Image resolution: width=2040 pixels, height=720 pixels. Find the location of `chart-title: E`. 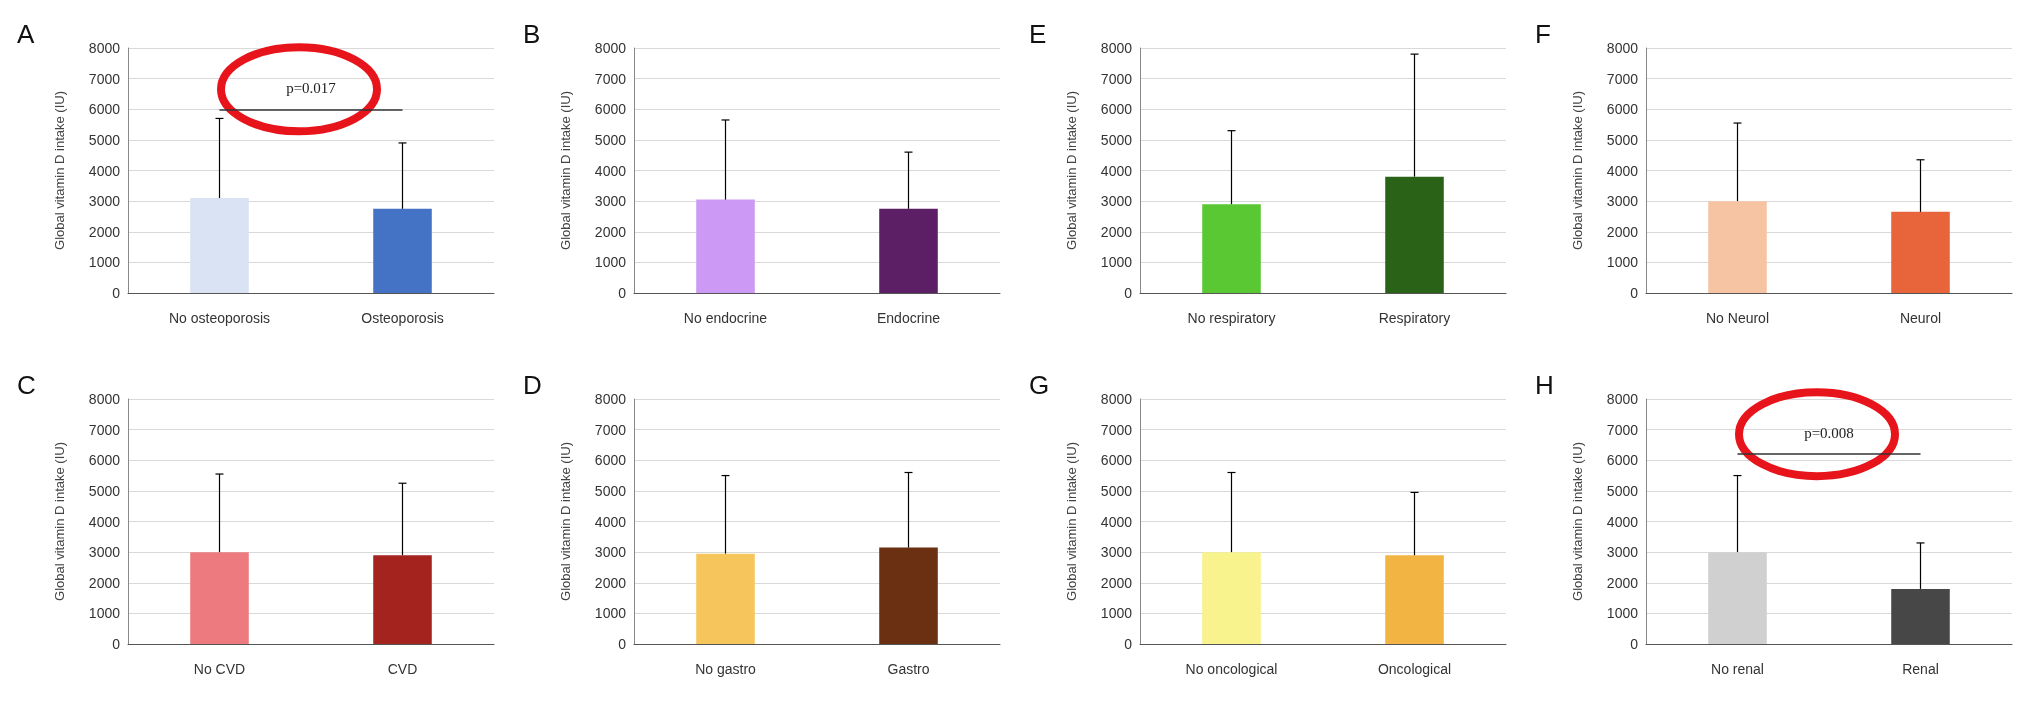

chart-title: E is located at coordinates (1038, 34).